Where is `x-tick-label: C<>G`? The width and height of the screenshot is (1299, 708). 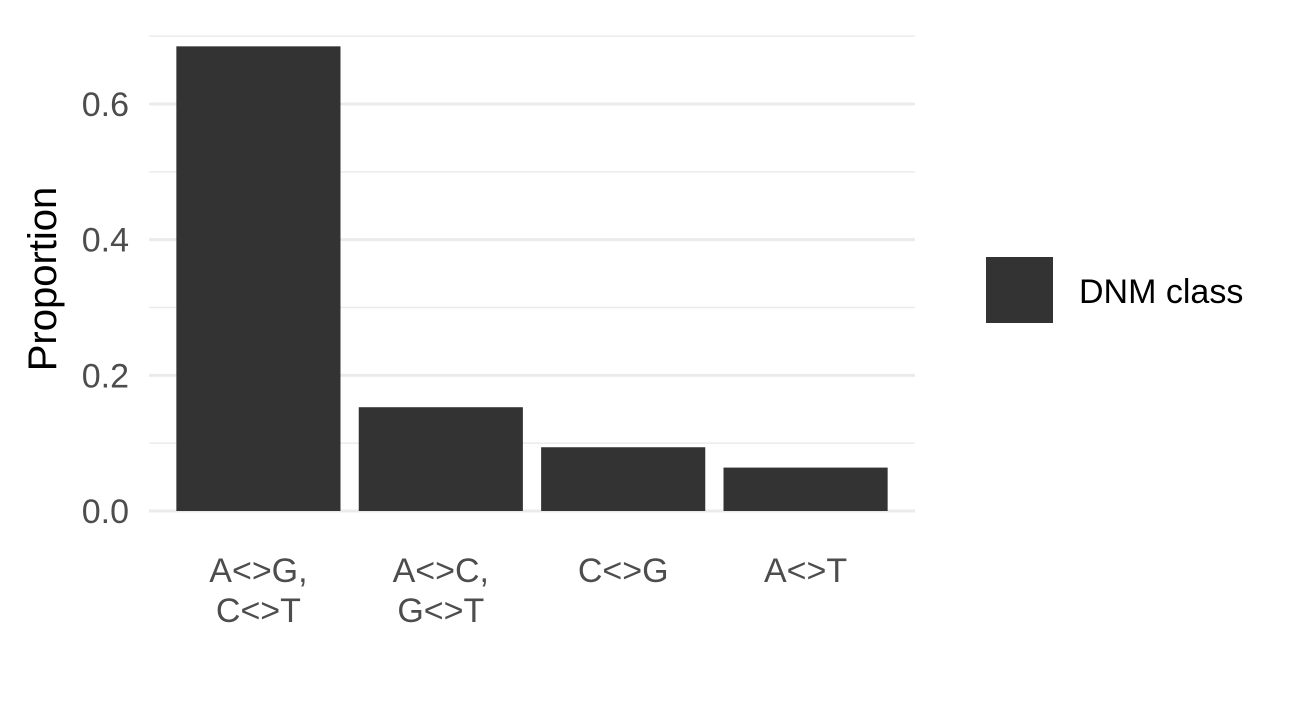 x-tick-label: C<>G is located at coordinates (623, 571).